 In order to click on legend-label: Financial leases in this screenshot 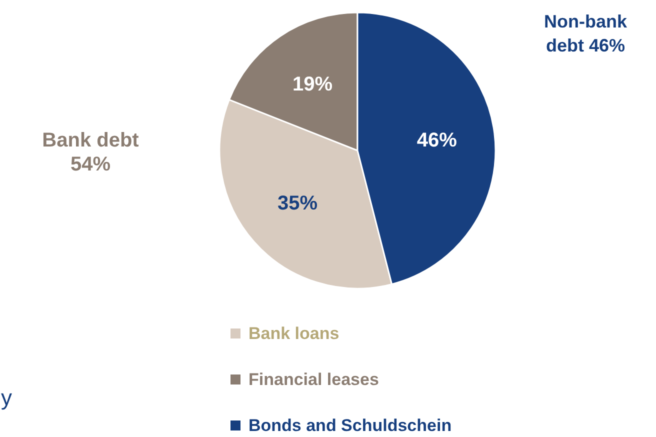, I will do `click(313, 379)`.